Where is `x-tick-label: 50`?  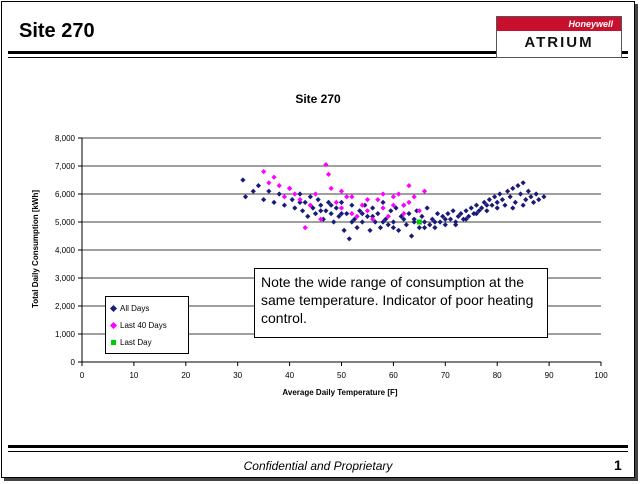
x-tick-label: 50 is located at coordinates (341, 375).